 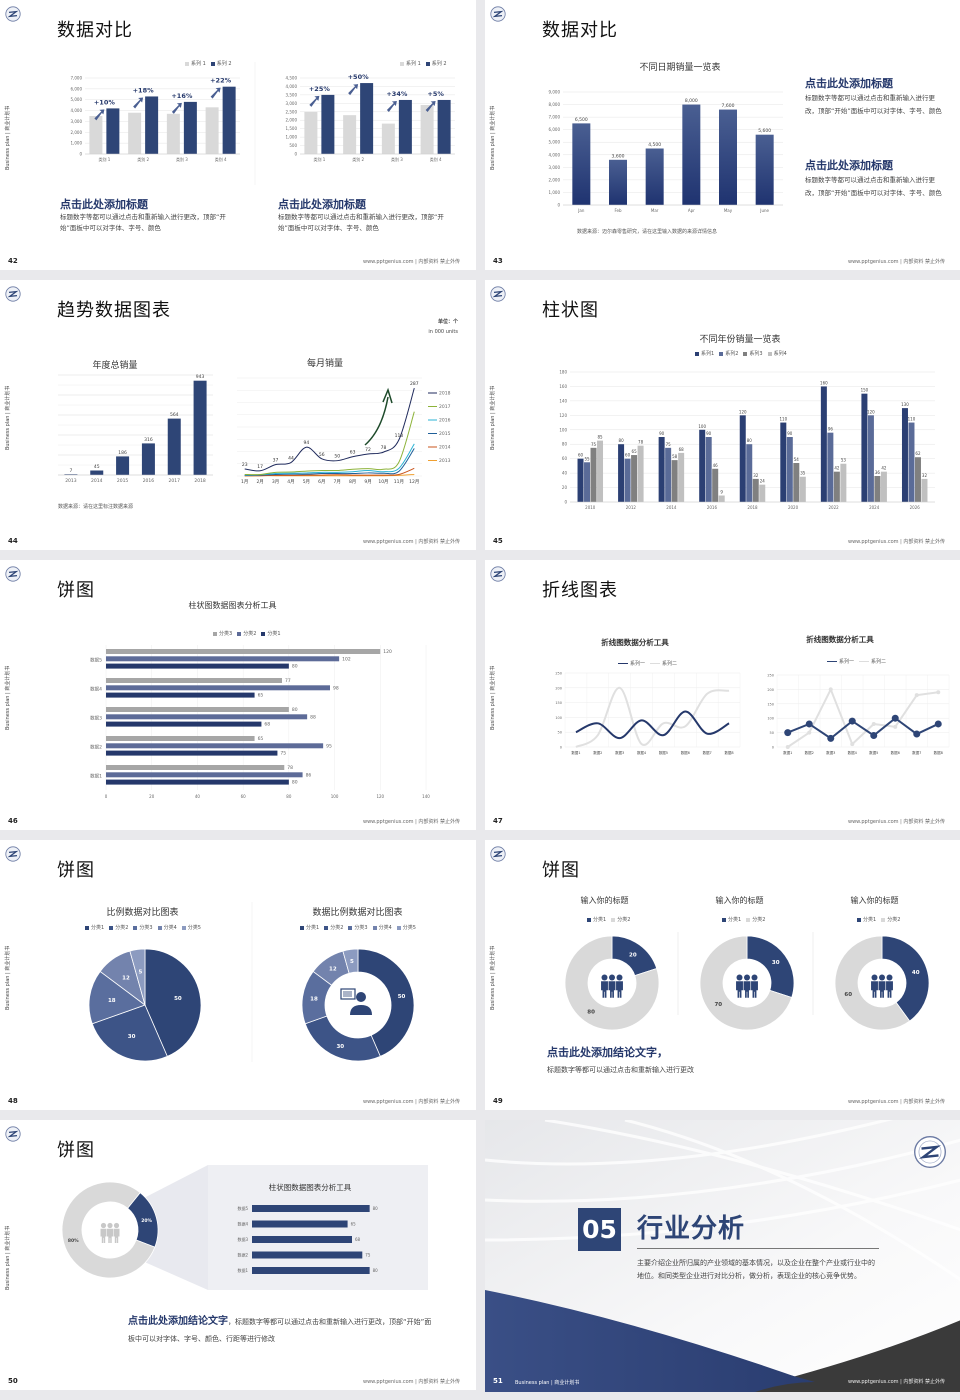 What do you see at coordinates (96, 718) in the screenshot?
I see `y-tick-label: 数据3` at bounding box center [96, 718].